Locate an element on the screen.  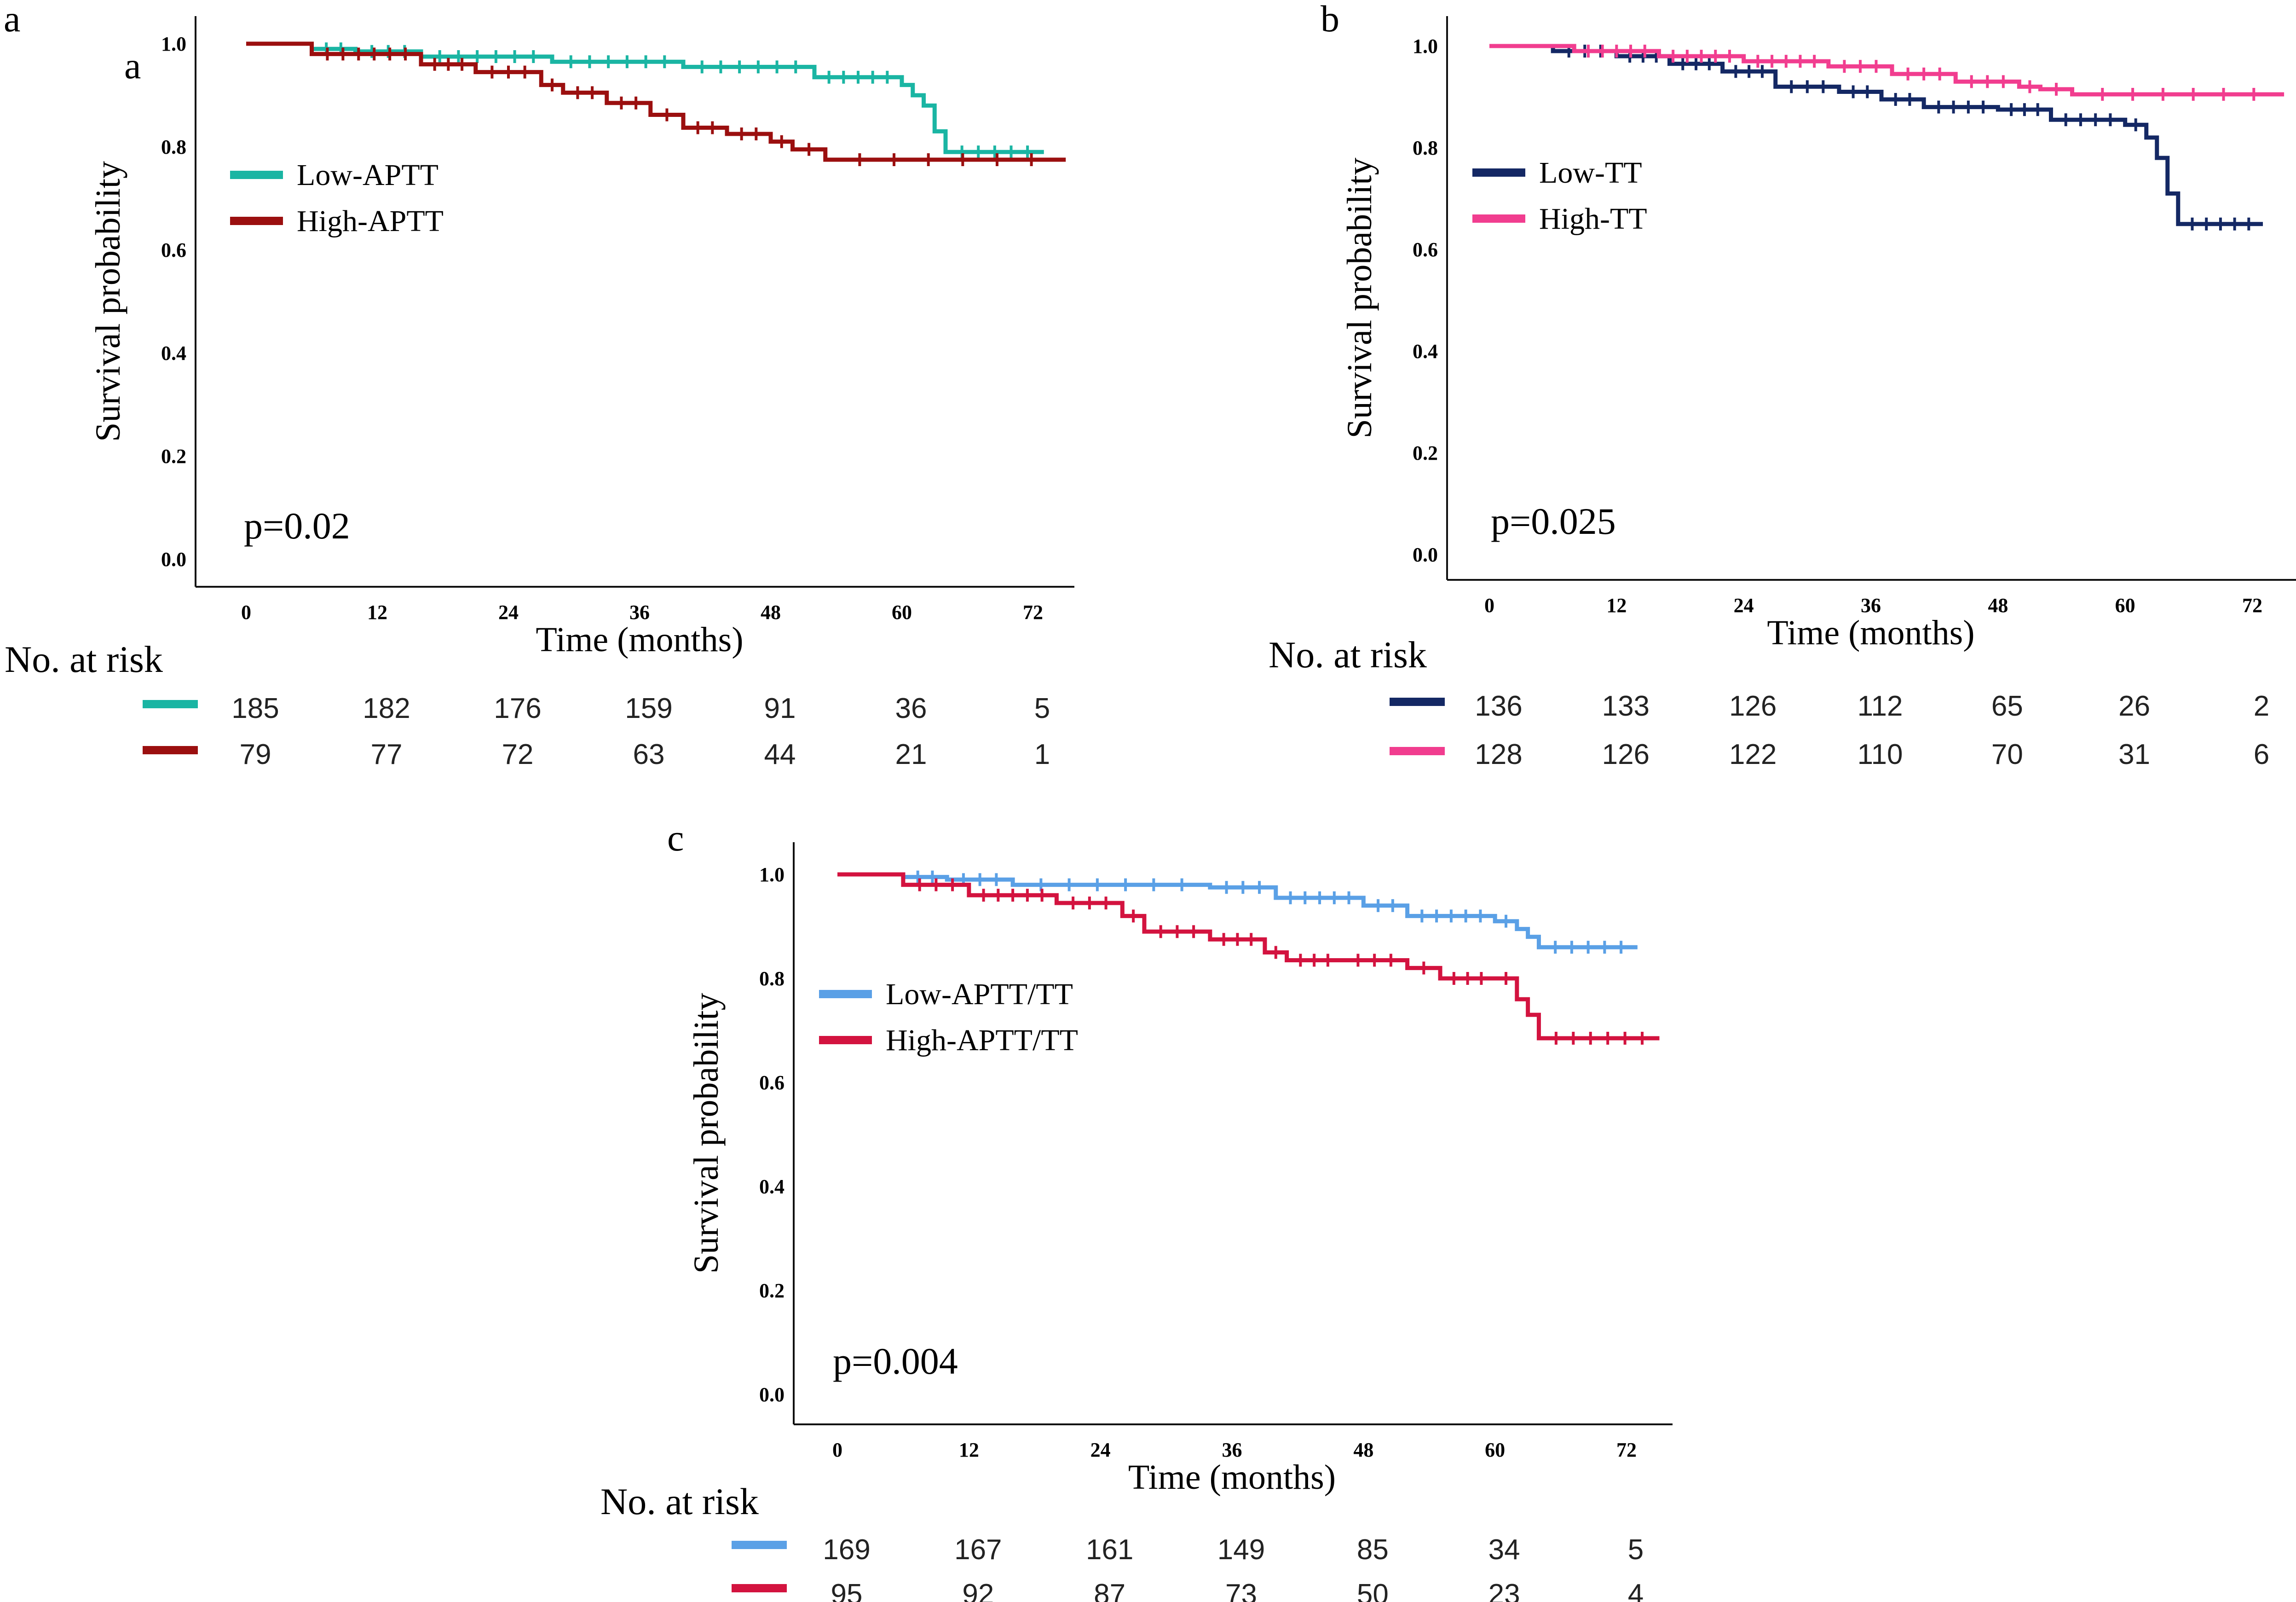
risk-count: 50 is located at coordinates (1373, 1590).